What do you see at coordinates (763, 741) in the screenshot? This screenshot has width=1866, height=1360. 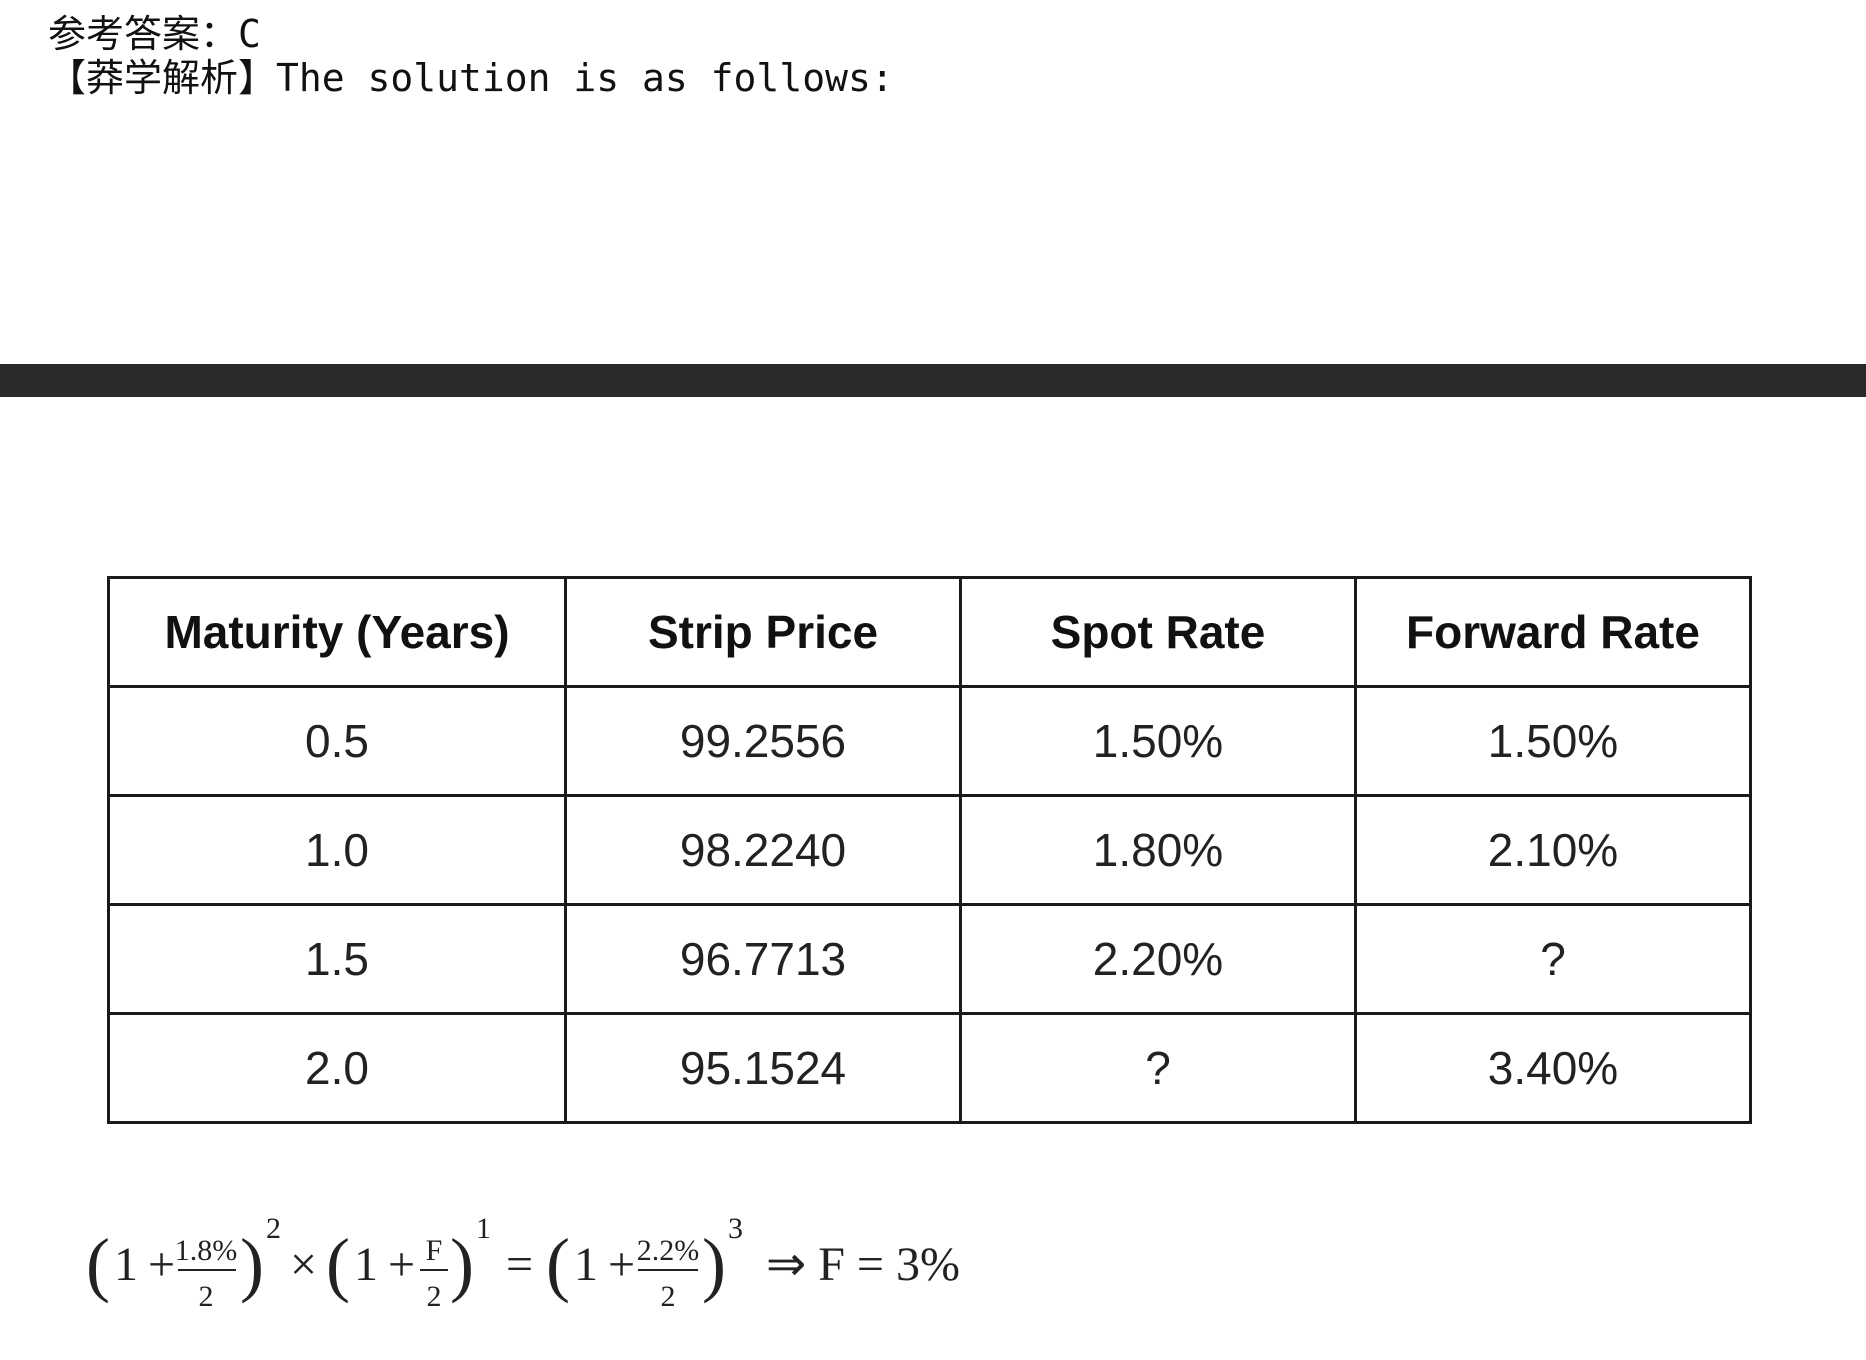 I see `cell-strip-price: 99.2556` at bounding box center [763, 741].